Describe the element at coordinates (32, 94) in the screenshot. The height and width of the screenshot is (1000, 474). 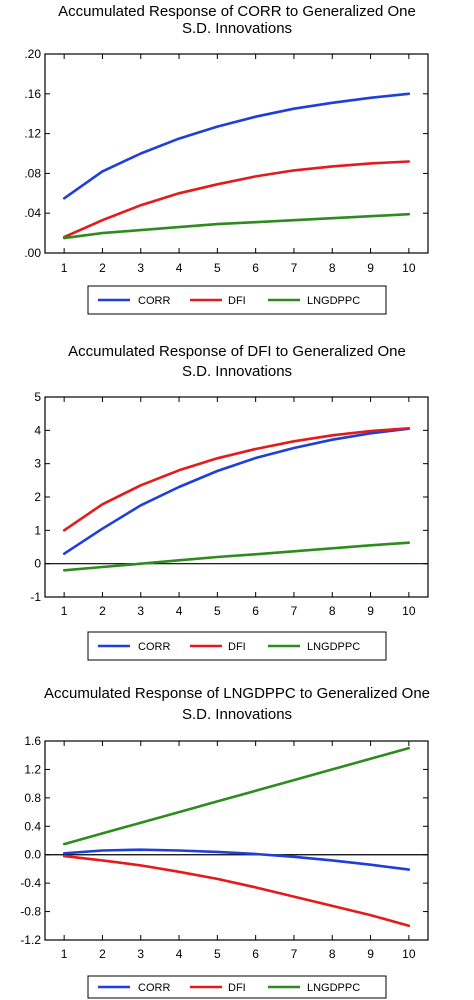
I see `y-tick-label: .16` at that location.